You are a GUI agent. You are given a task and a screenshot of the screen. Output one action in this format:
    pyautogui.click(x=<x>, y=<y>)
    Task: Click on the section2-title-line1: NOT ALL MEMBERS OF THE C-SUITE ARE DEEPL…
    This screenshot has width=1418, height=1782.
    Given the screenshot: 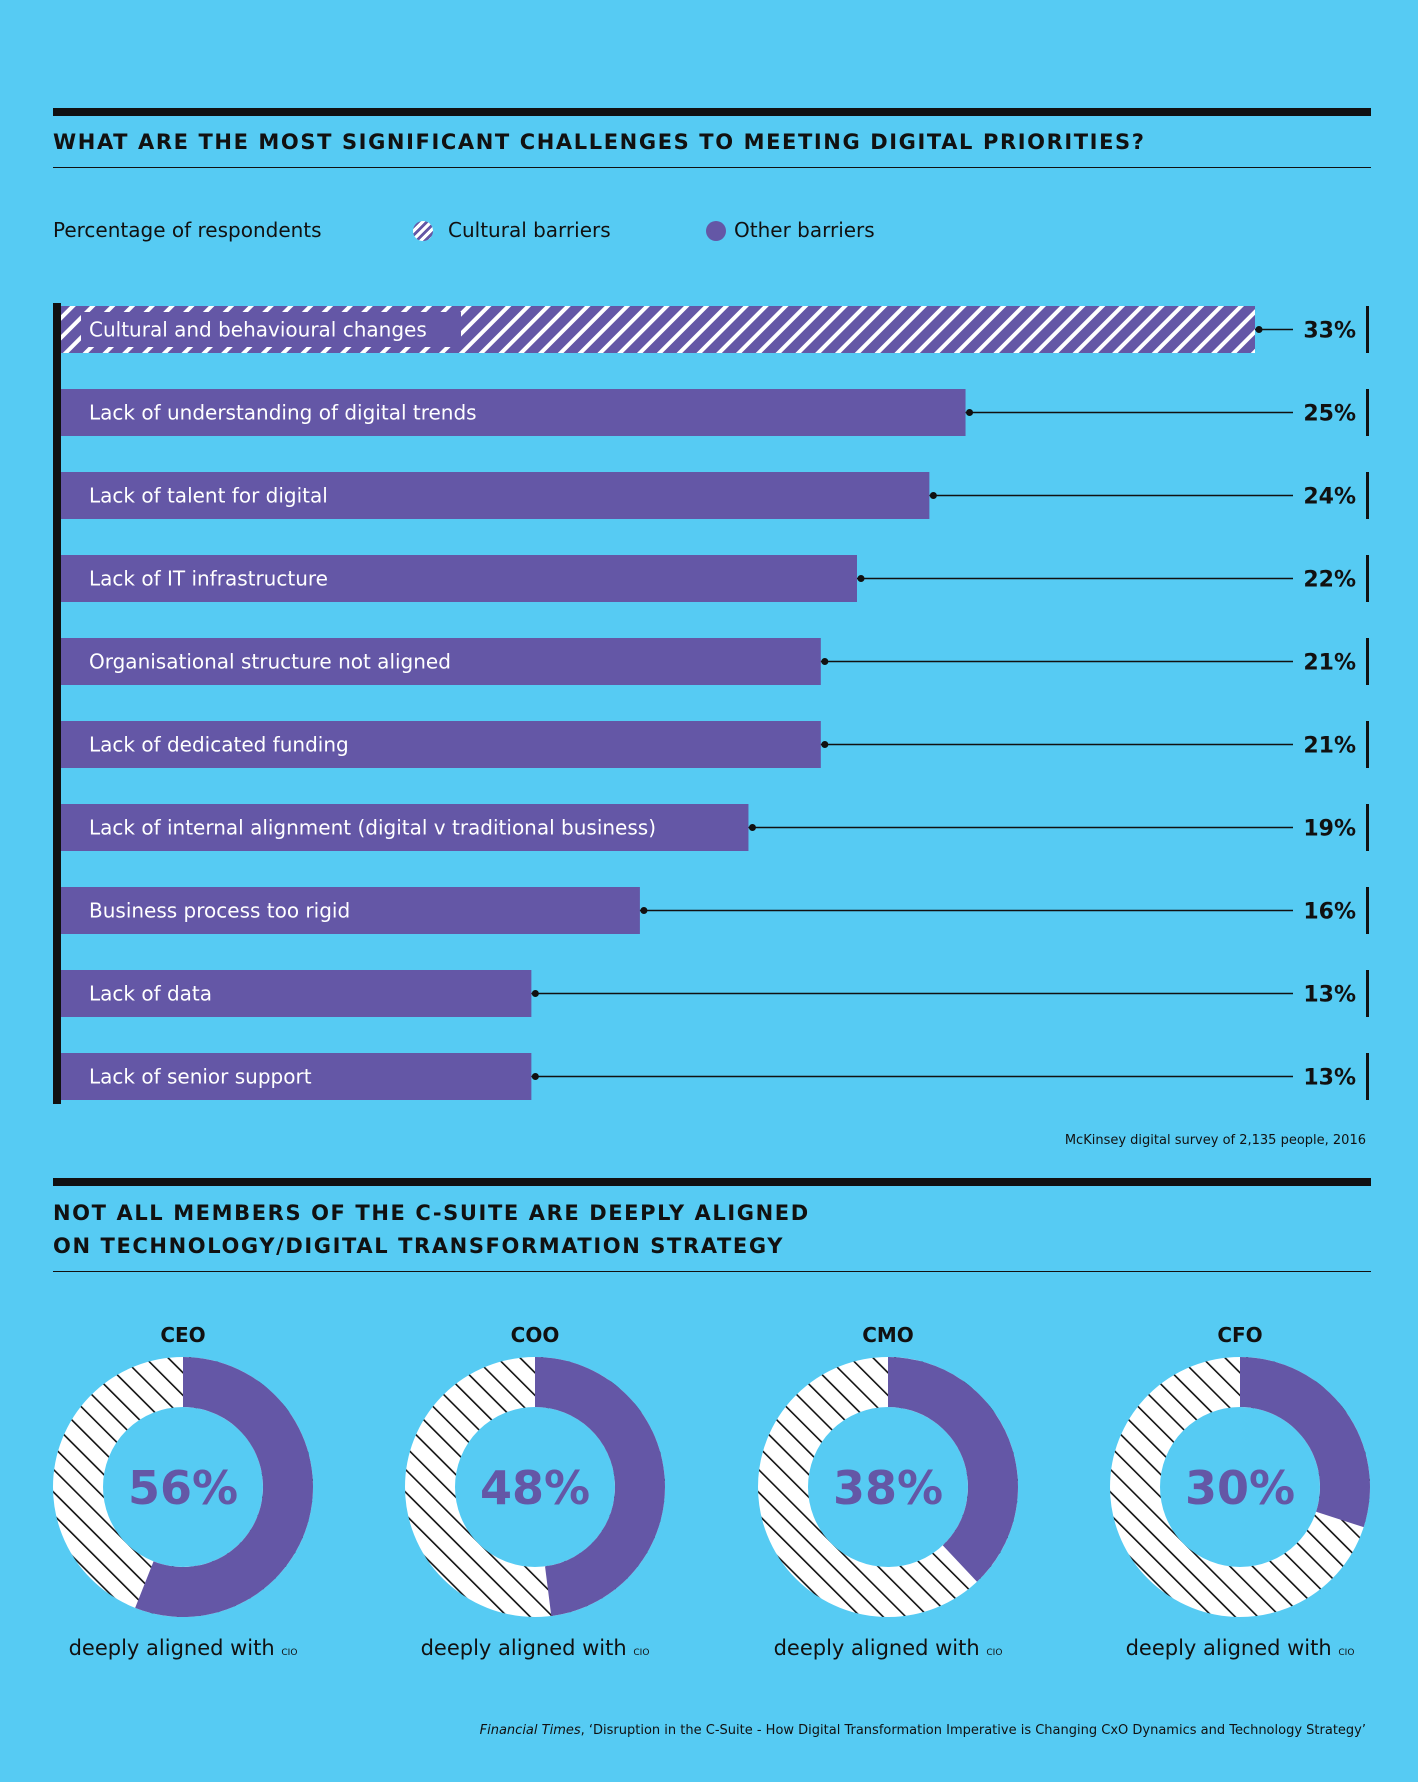 What is the action you would take?
    pyautogui.click(x=431, y=1213)
    